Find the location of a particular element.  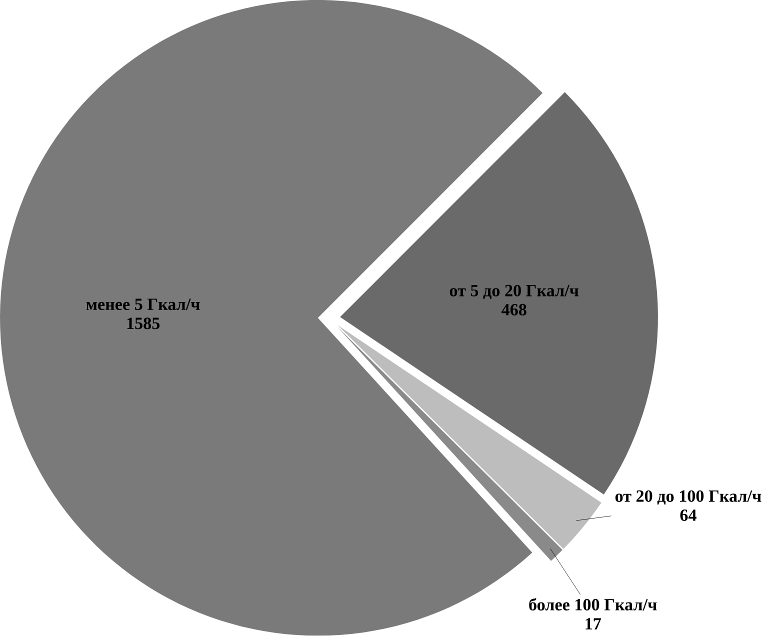

data-label: 64 is located at coordinates (688, 516).